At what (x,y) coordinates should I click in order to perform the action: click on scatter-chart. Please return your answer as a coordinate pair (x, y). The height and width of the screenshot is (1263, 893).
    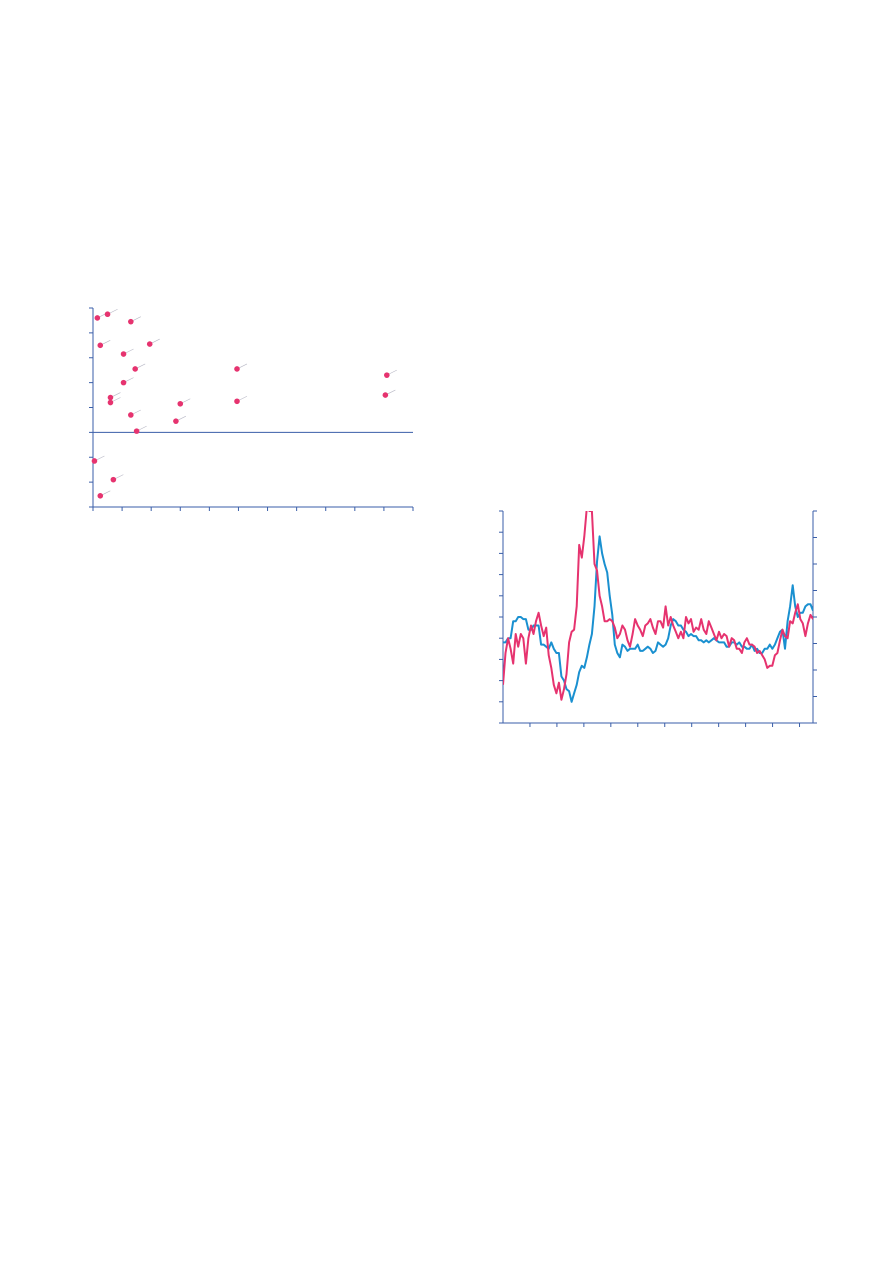
    Looking at the image, I should click on (251, 409).